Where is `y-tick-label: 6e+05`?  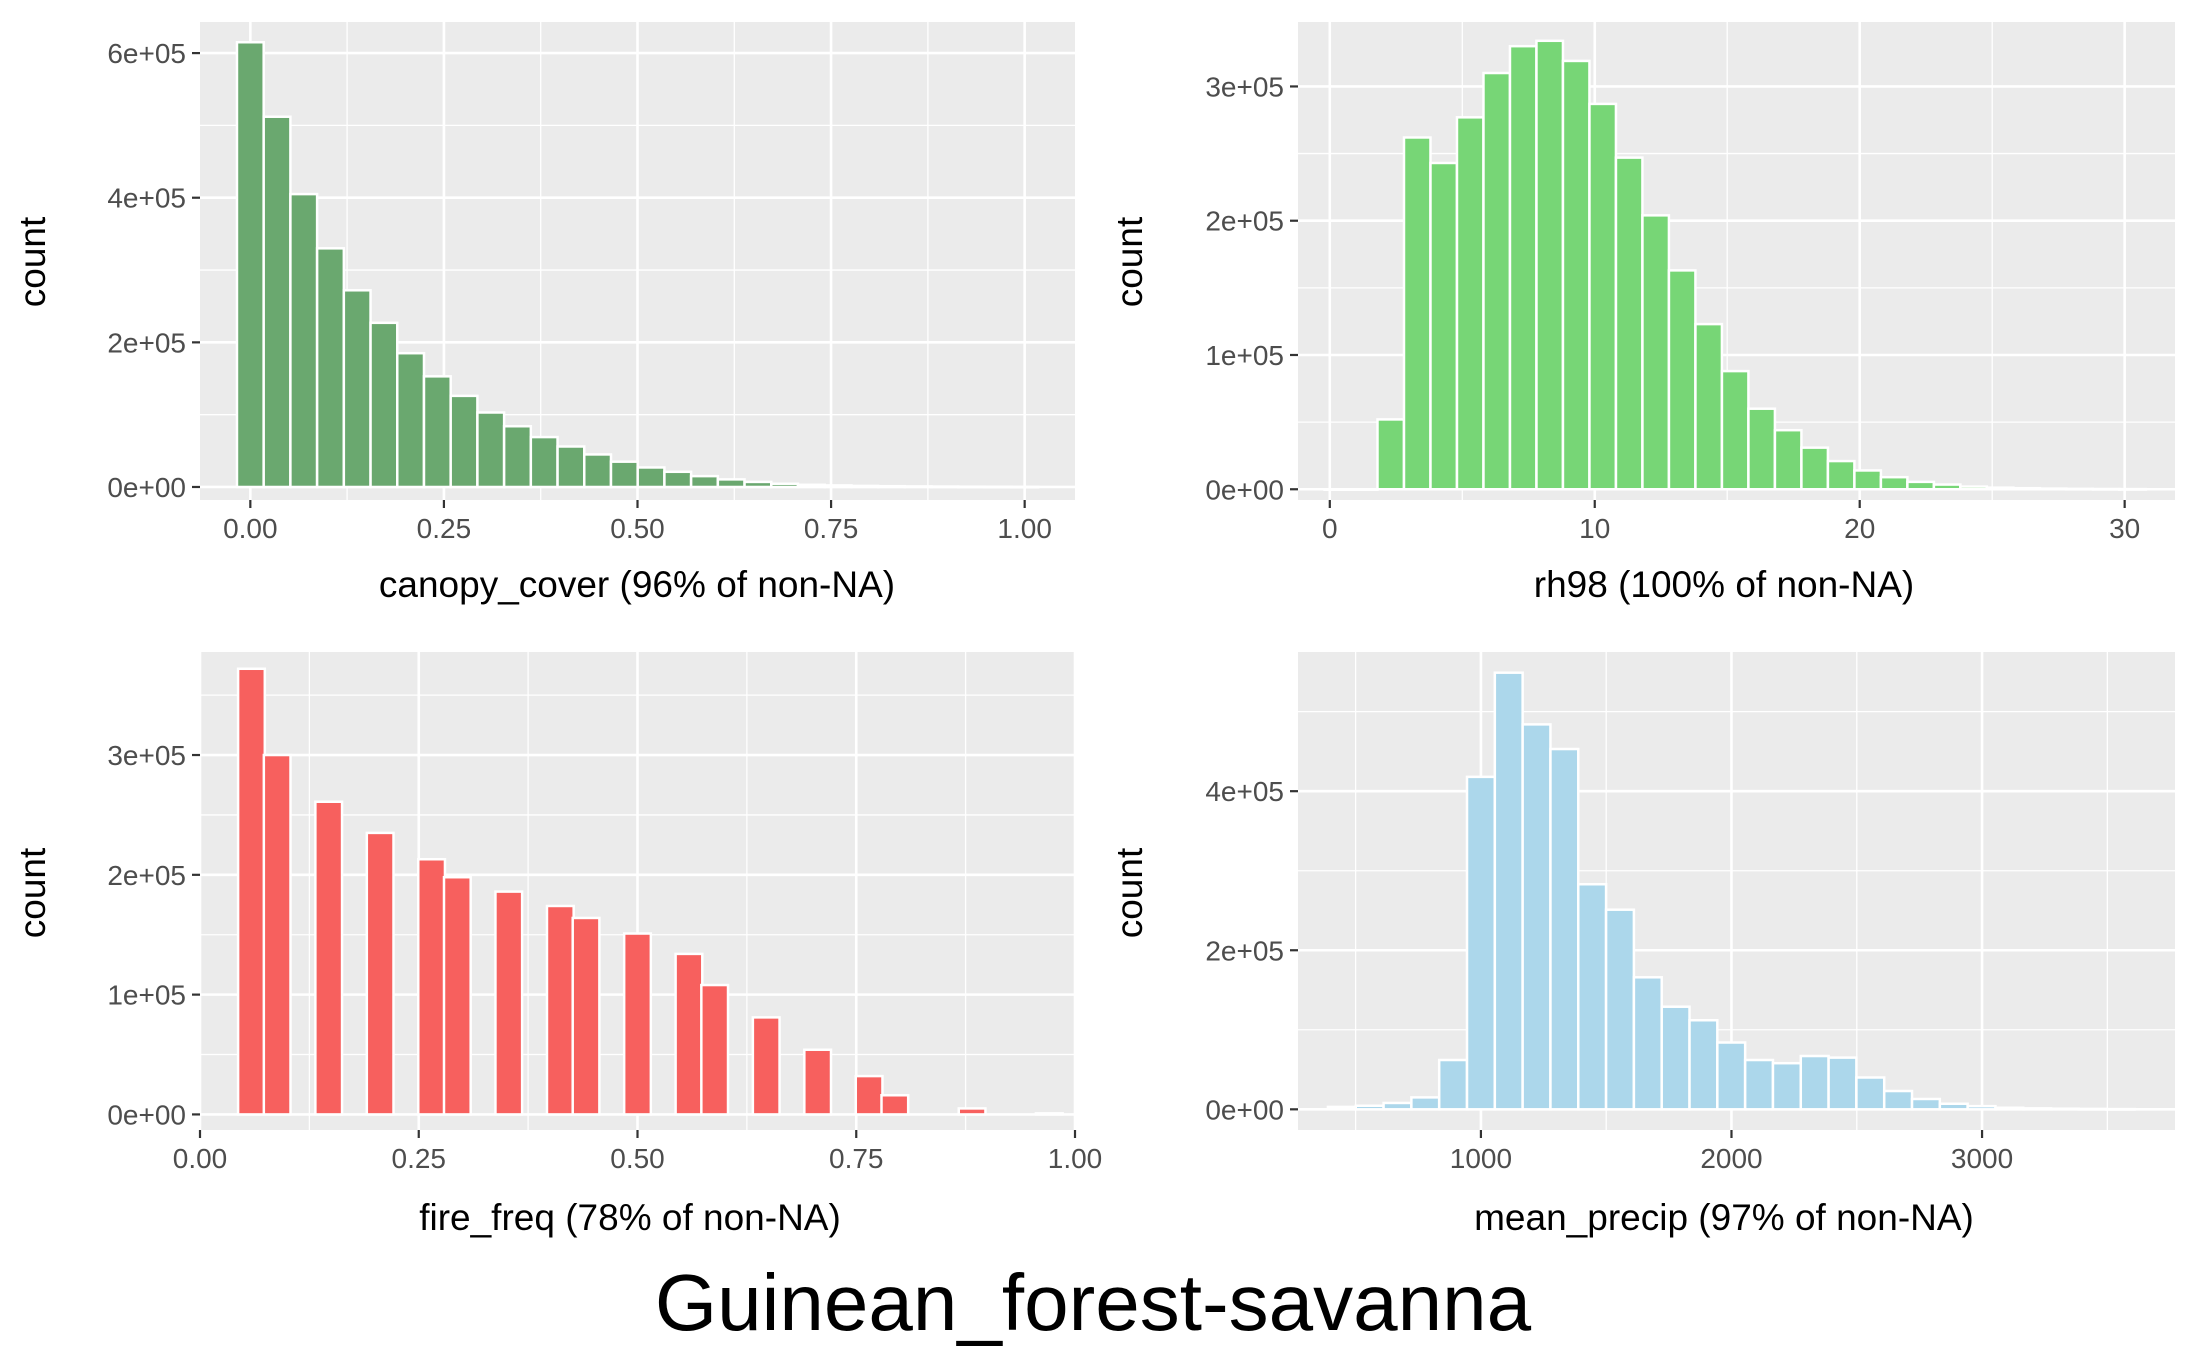
y-tick-label: 6e+05 is located at coordinates (146, 53).